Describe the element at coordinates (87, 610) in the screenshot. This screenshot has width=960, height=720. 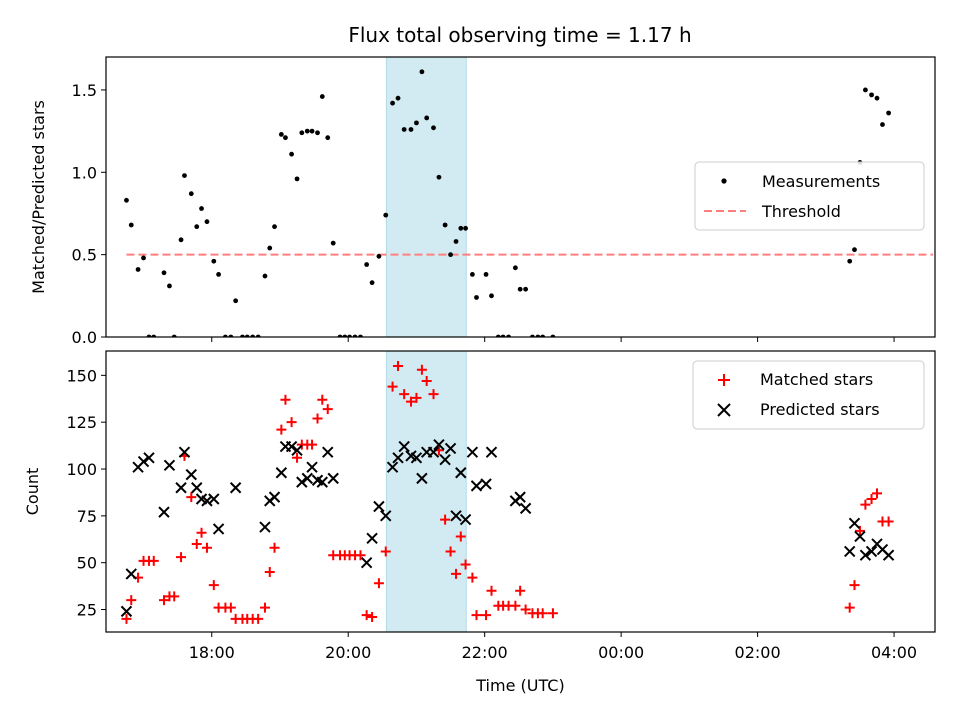
I see `y-tick-label: 25` at that location.